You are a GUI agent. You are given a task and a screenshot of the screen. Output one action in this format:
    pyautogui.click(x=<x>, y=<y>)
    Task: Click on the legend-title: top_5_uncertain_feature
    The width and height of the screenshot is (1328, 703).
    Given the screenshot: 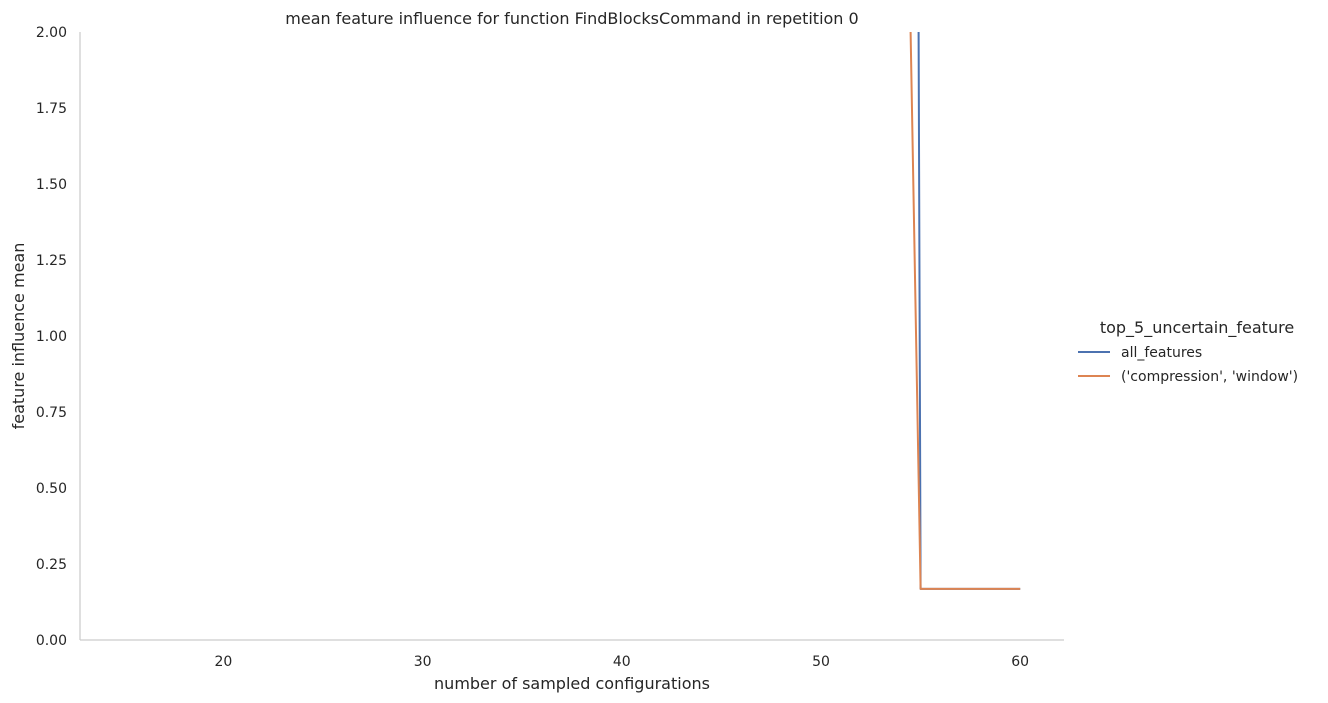 What is the action you would take?
    pyautogui.click(x=1197, y=328)
    